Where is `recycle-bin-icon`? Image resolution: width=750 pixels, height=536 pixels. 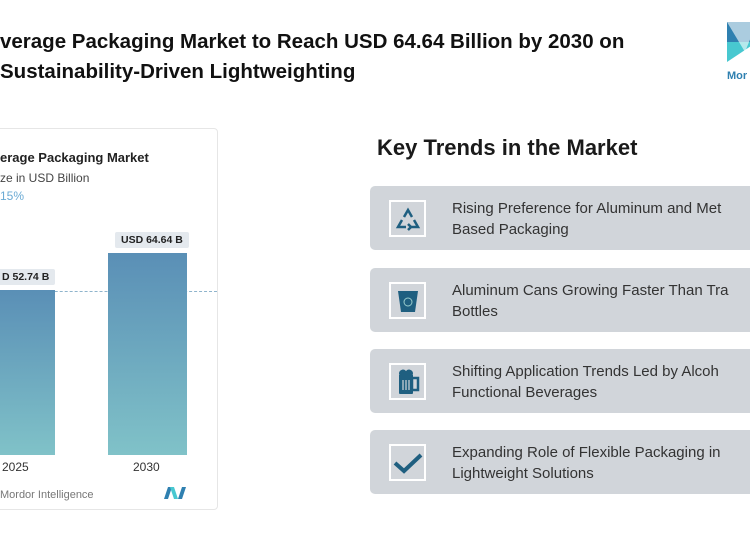
recycle-bin-icon is located at coordinates (407, 300).